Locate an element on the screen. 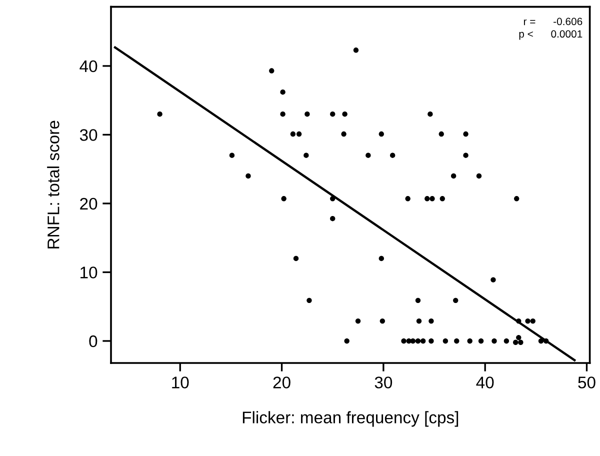  annotation: p < 0.0001 is located at coordinates (550, 35).